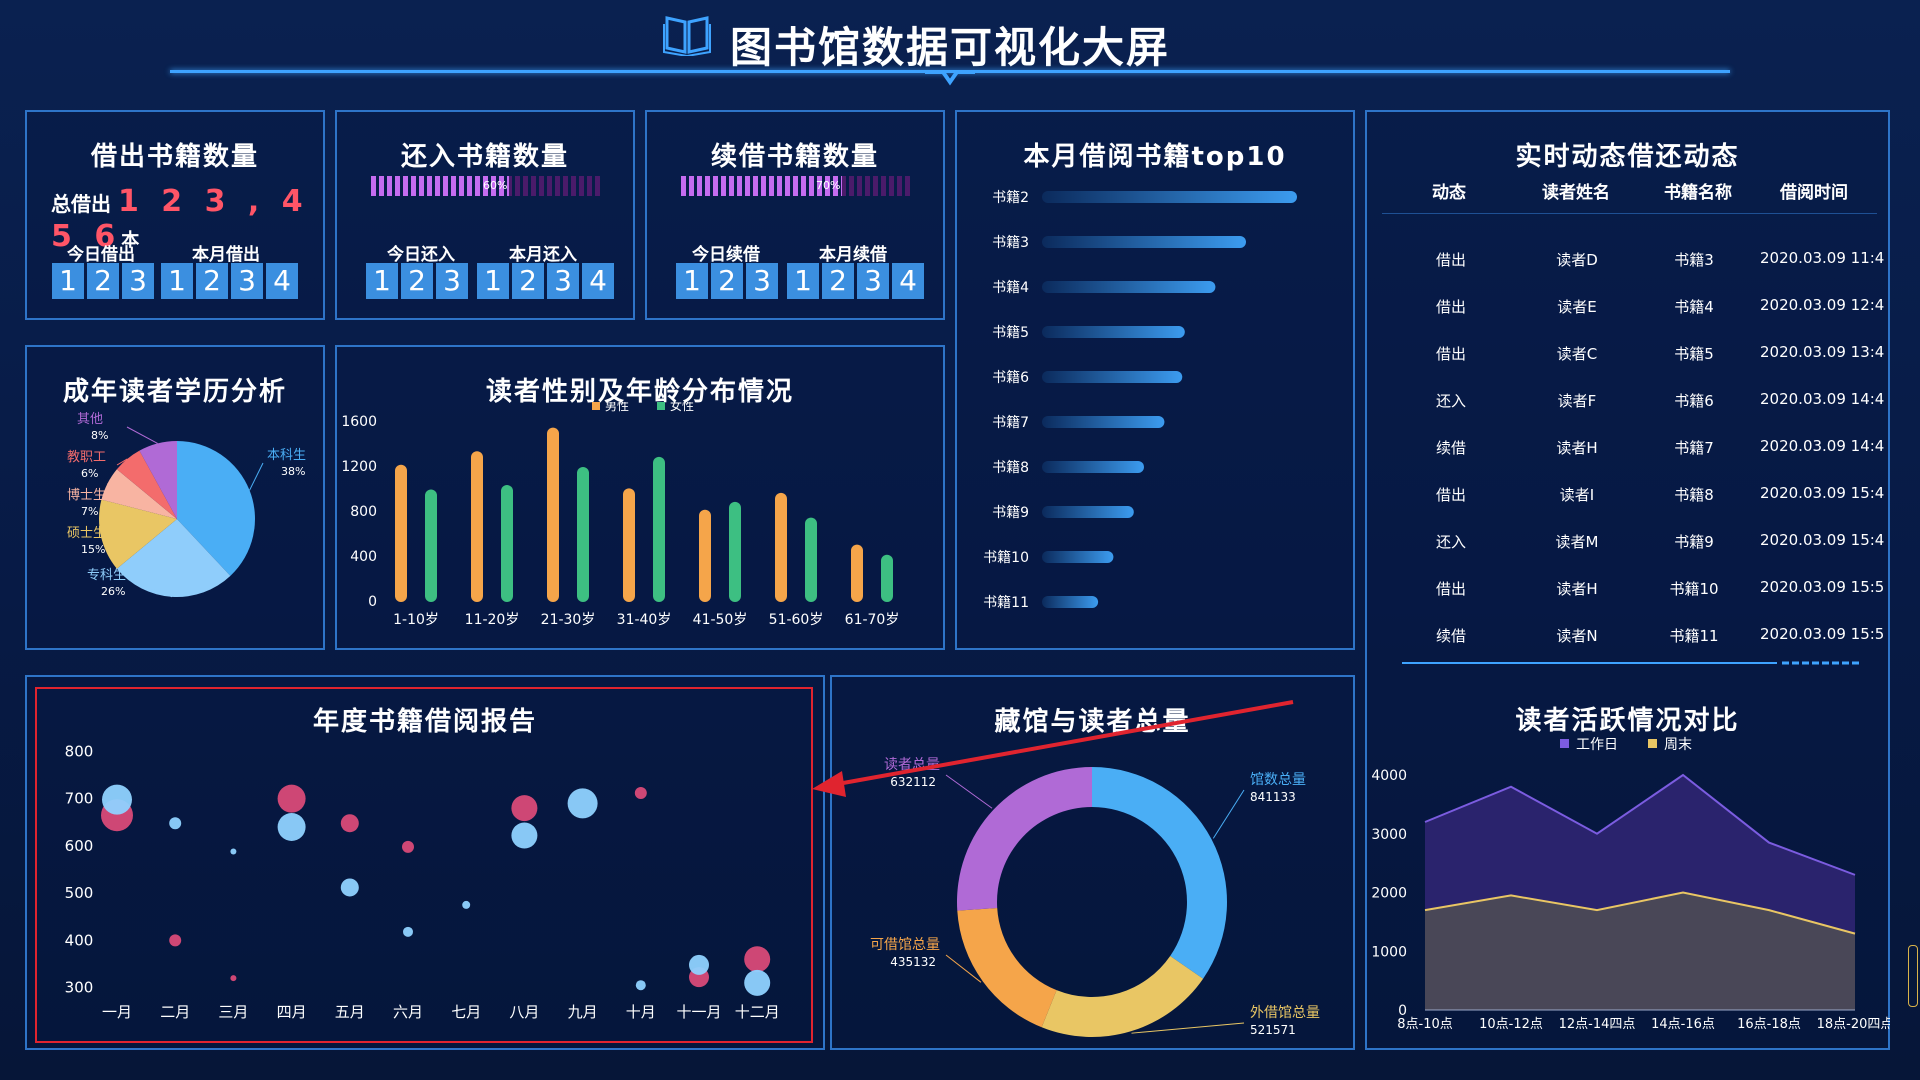  Describe the element at coordinates (698, 1012) in the screenshot. I see `x-tick-label: 十一月` at that location.